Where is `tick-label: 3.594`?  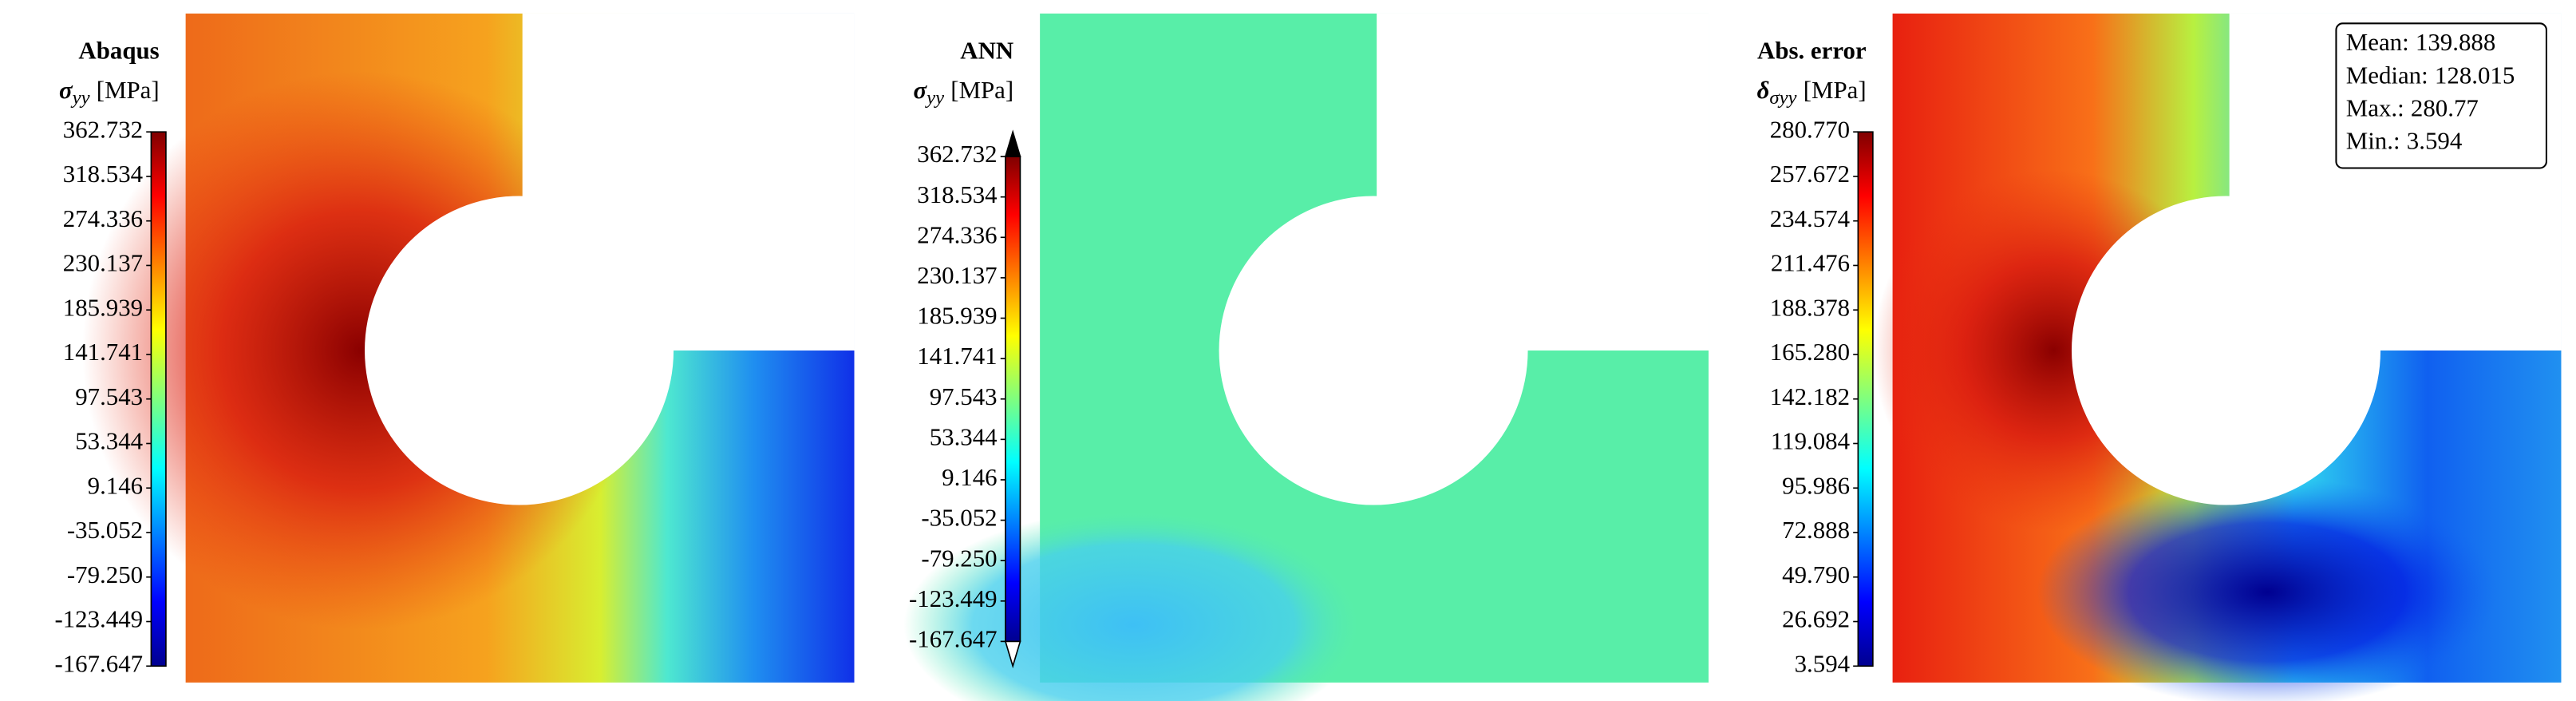 tick-label: 3.594 is located at coordinates (1822, 663).